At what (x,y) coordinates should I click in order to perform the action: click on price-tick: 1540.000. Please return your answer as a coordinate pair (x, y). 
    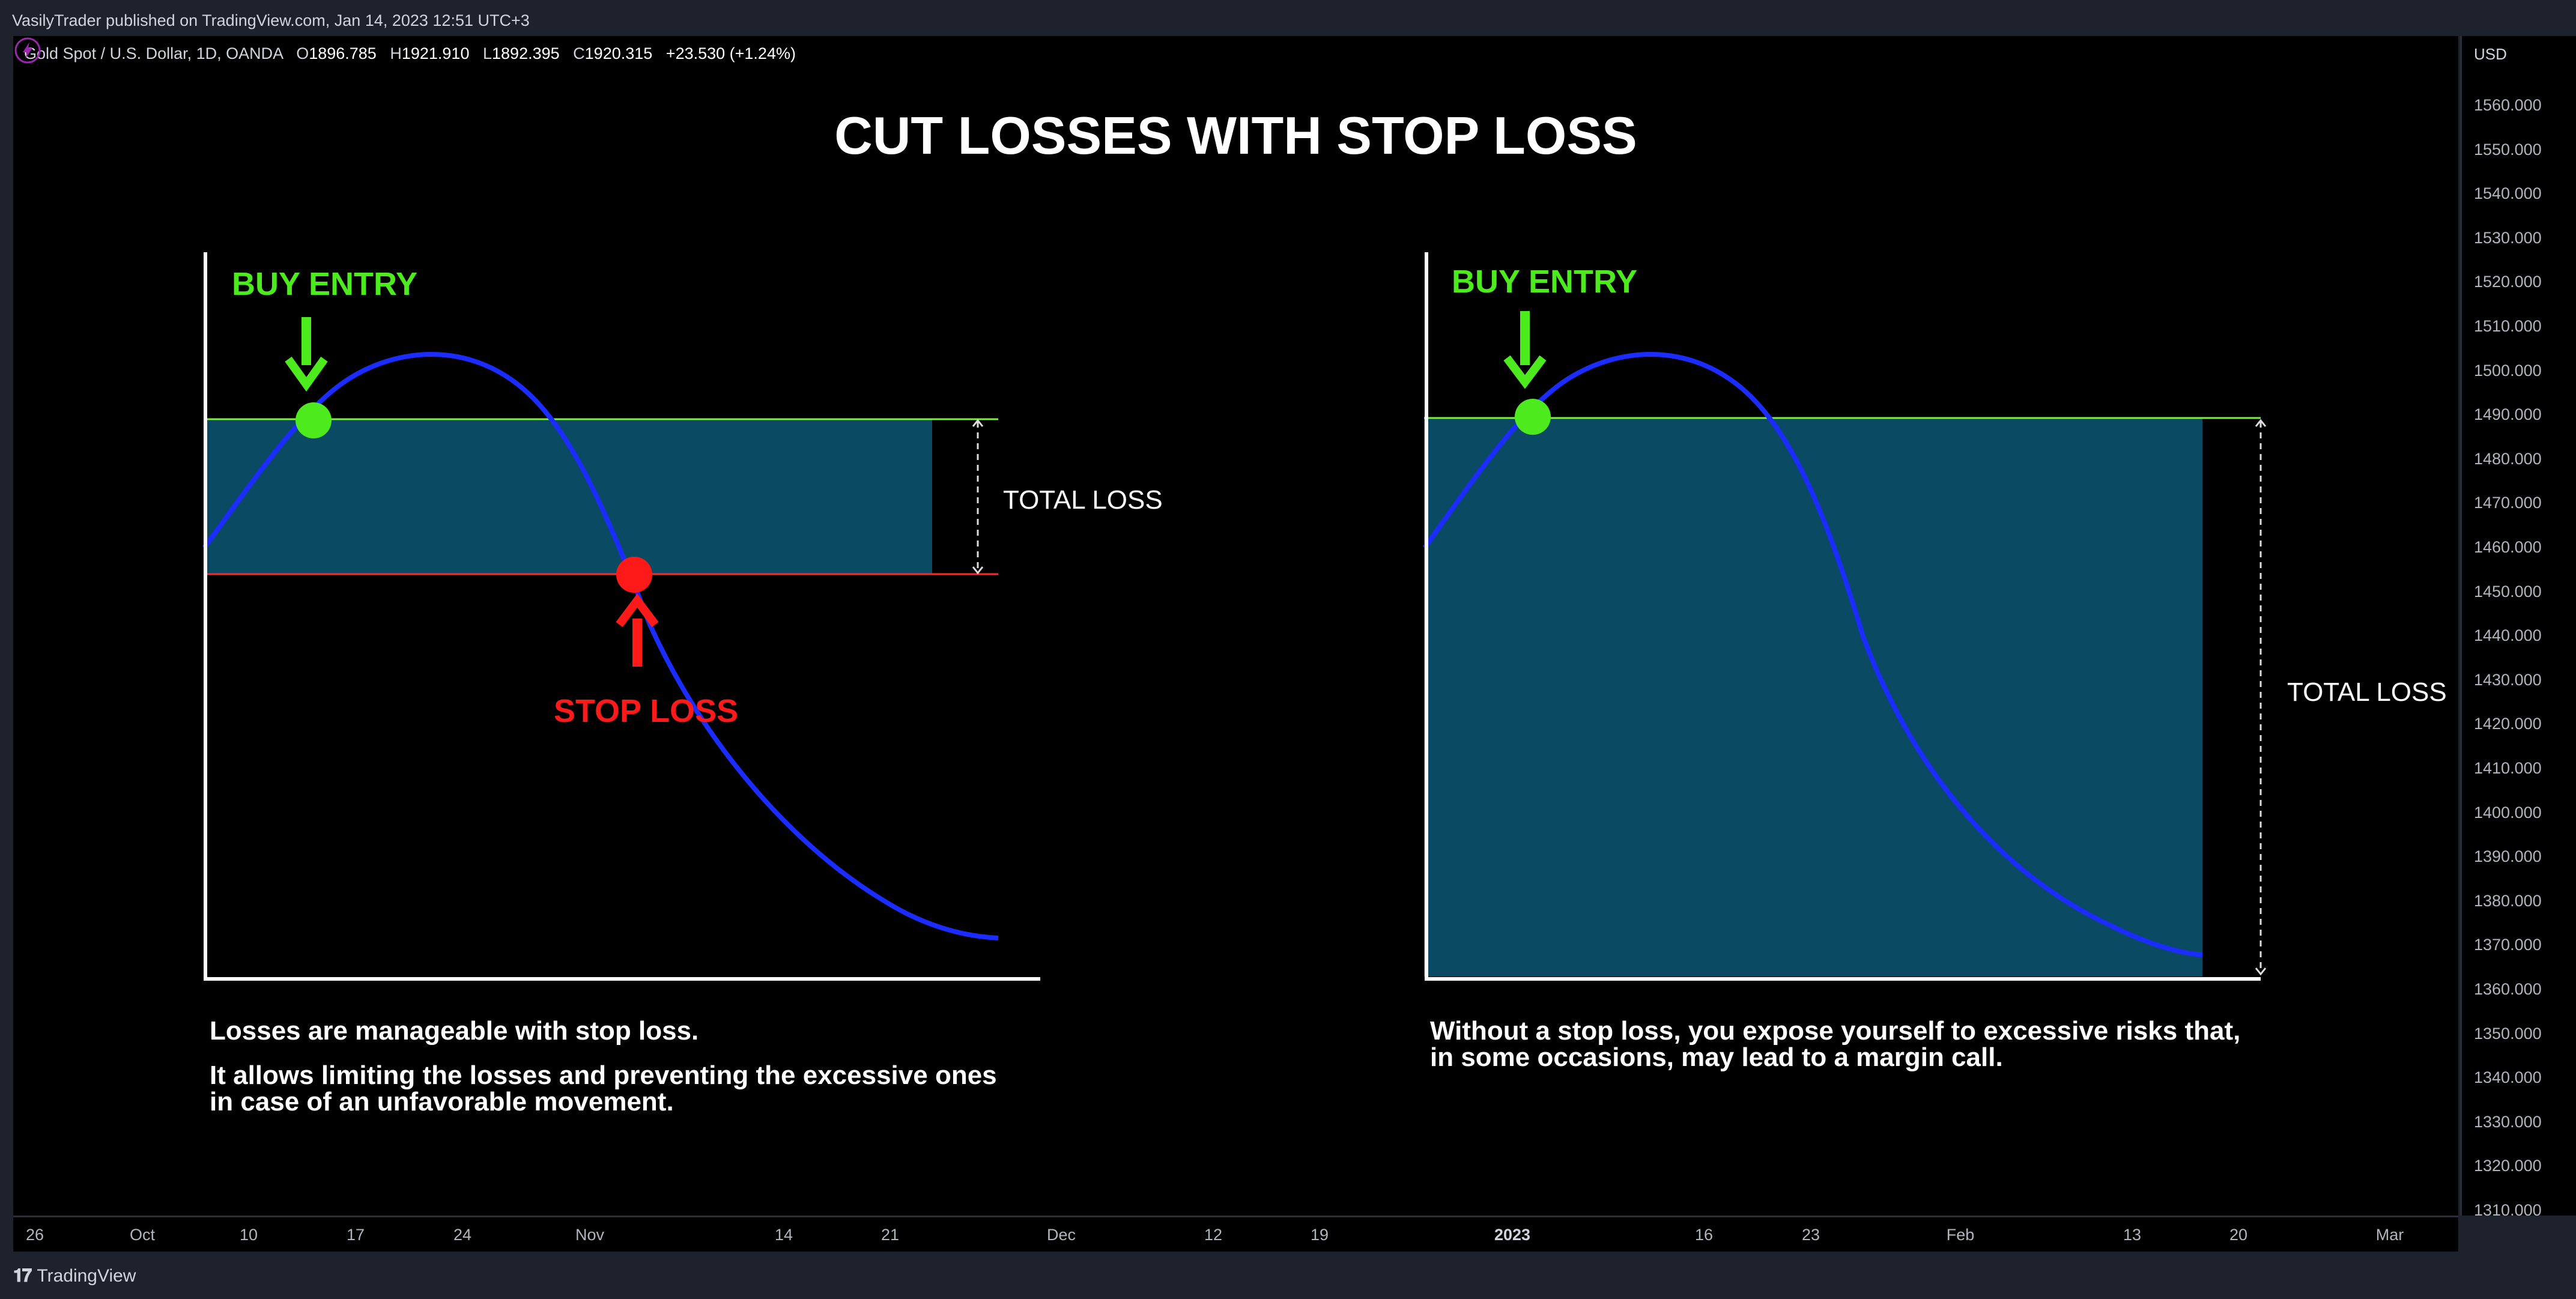
    Looking at the image, I should click on (2508, 193).